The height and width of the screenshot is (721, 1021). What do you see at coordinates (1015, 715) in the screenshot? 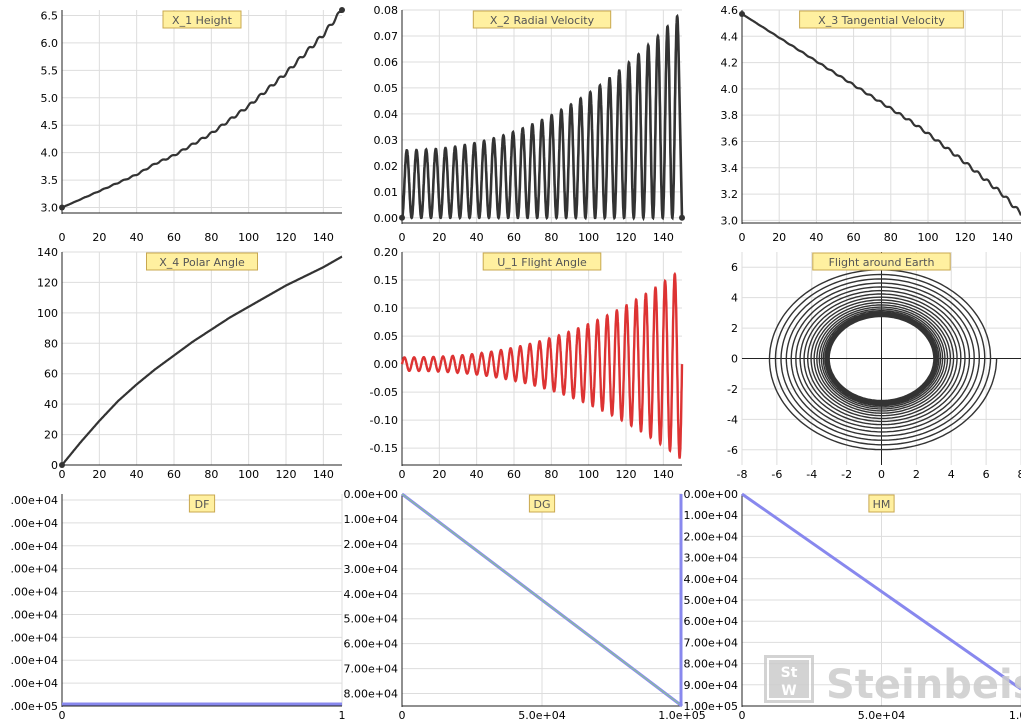
I see `x-tick-label: 1.0e` at bounding box center [1015, 715].